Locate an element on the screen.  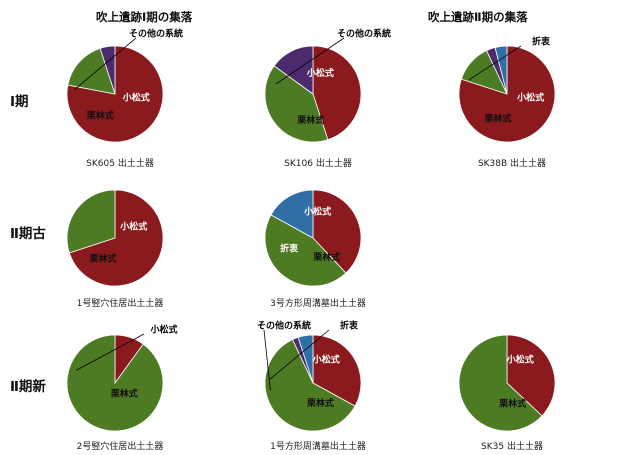
row-label-period-2-late: Ⅱ期新 is located at coordinates (28, 387).